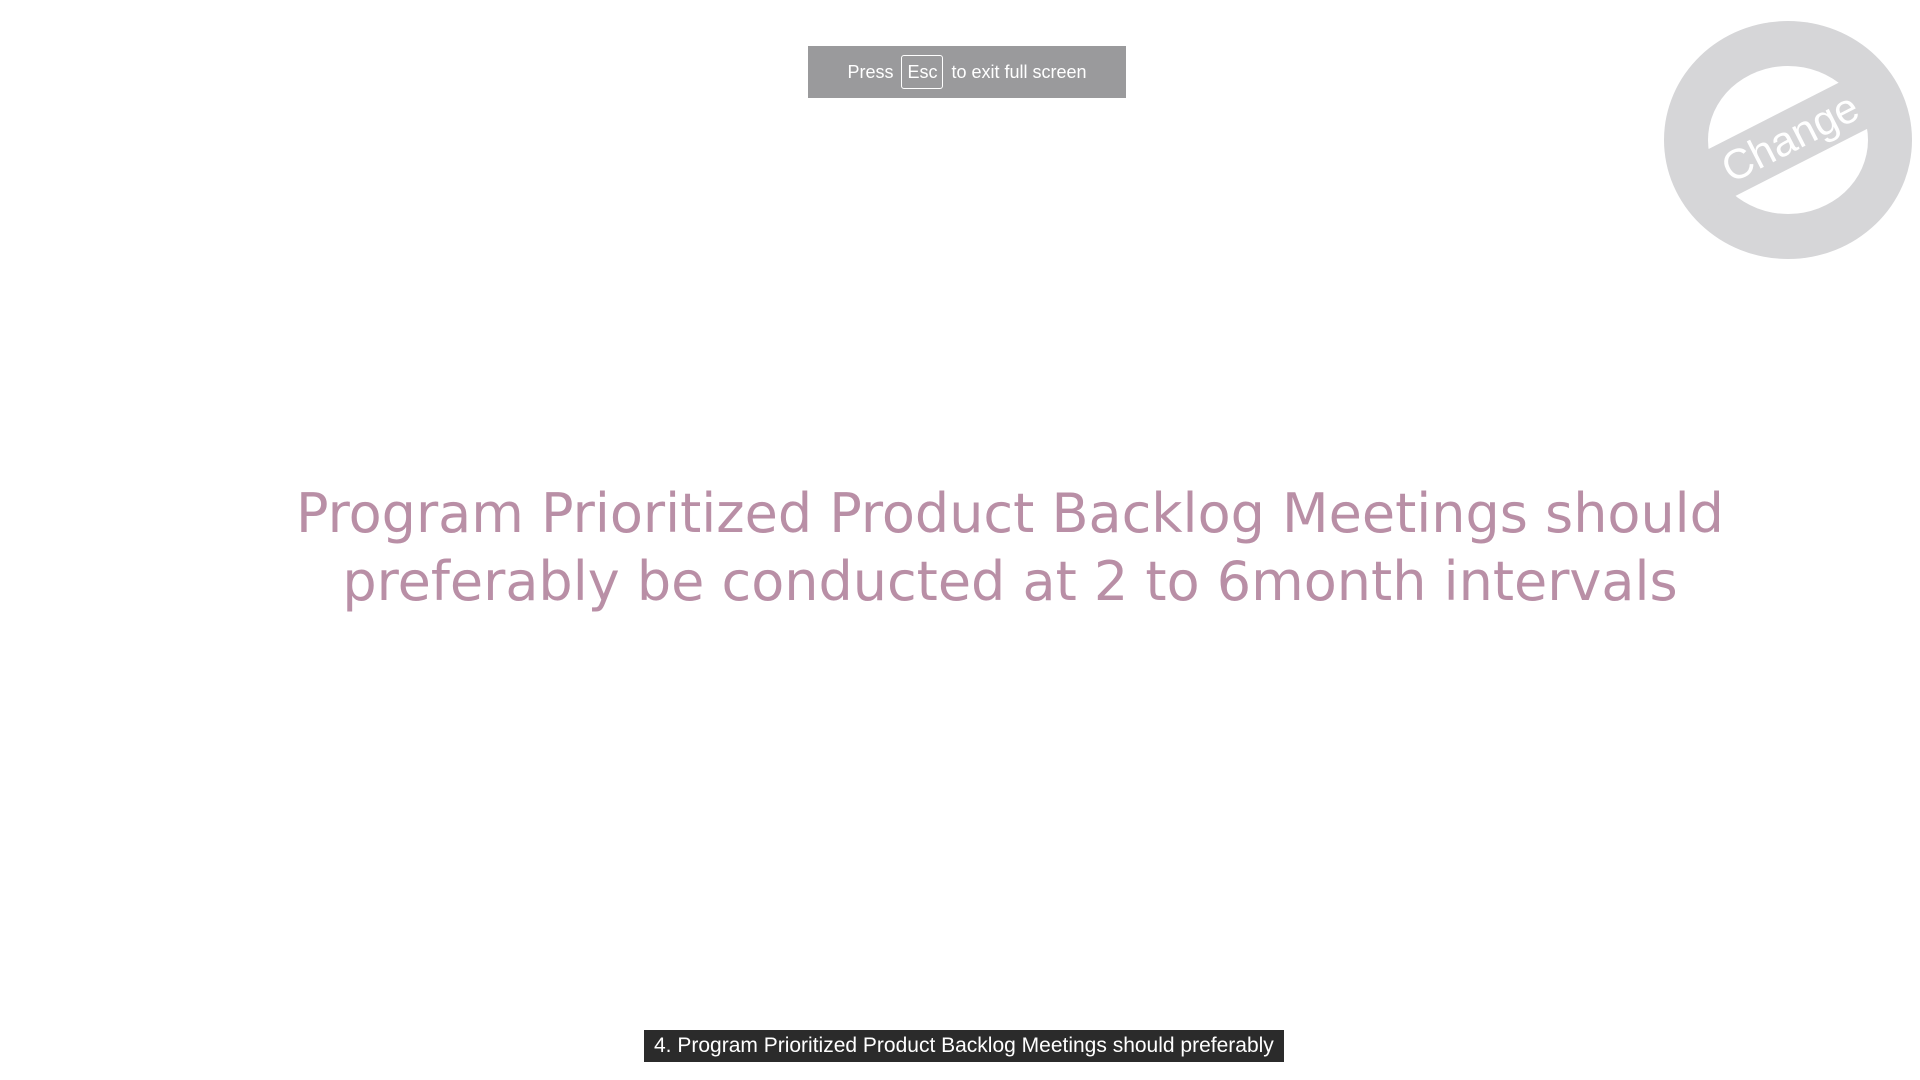 The width and height of the screenshot is (1920, 1080). Describe the element at coordinates (1789, 140) in the screenshot. I see `change-logo-icon: Change` at that location.